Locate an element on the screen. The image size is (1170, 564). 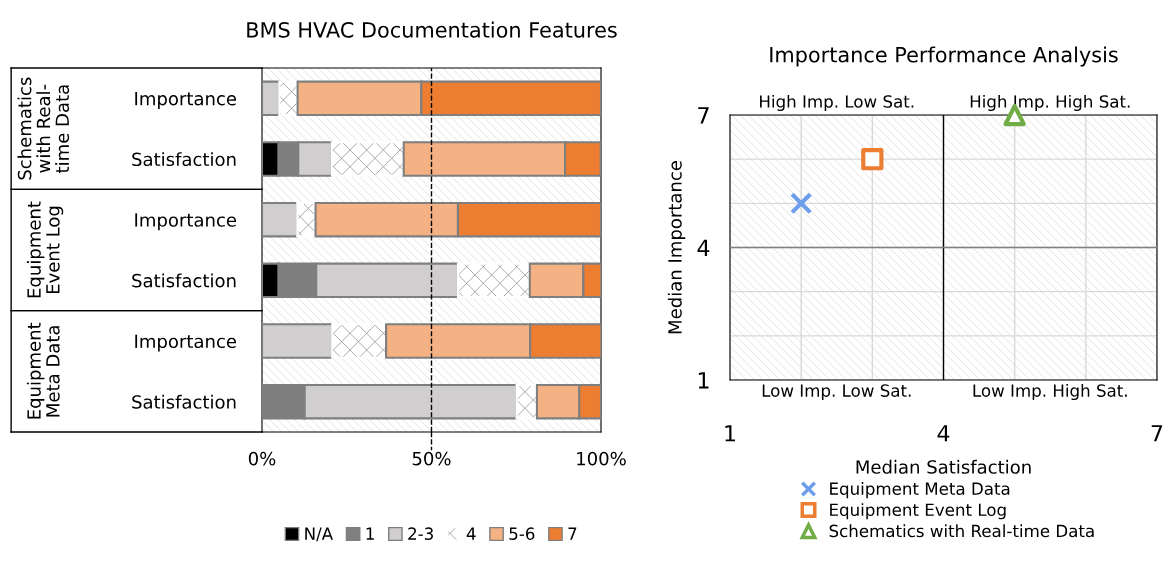
x-tick-label: 0% is located at coordinates (262, 458).